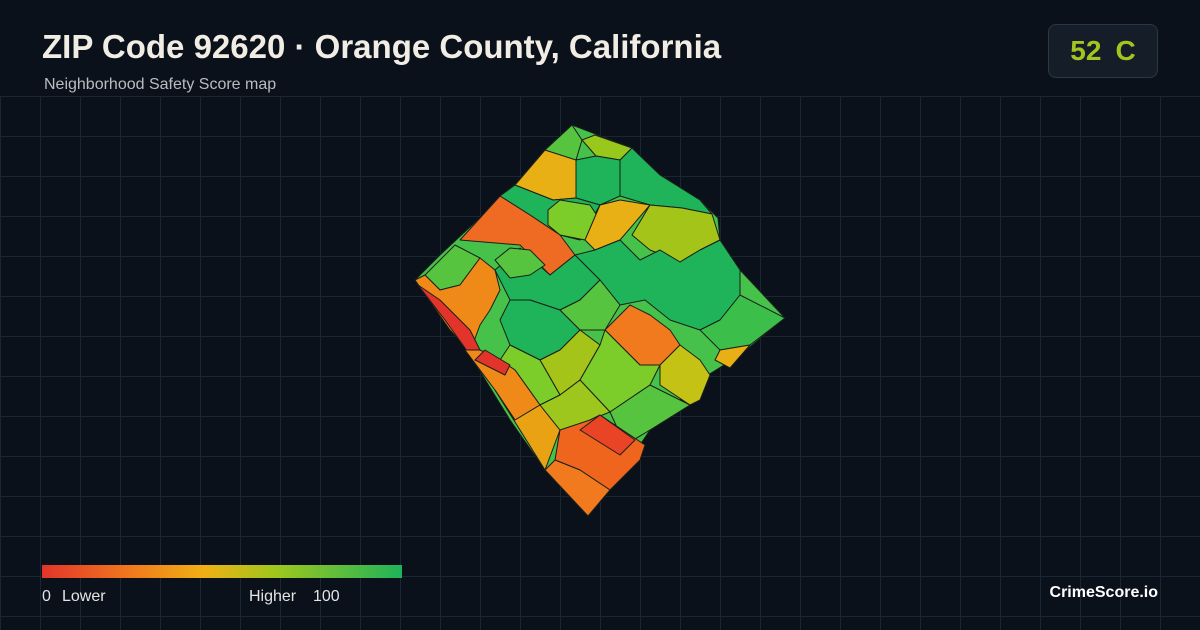 Image resolution: width=1200 pixels, height=630 pixels. I want to click on subtitle: Neighborhood Safety Score map, so click(160, 84).